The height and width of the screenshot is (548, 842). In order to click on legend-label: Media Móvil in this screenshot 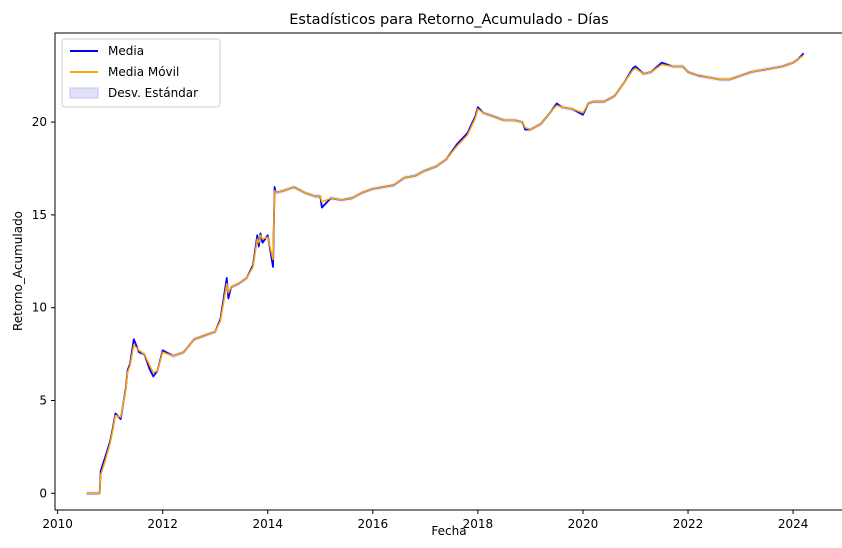, I will do `click(143, 72)`.